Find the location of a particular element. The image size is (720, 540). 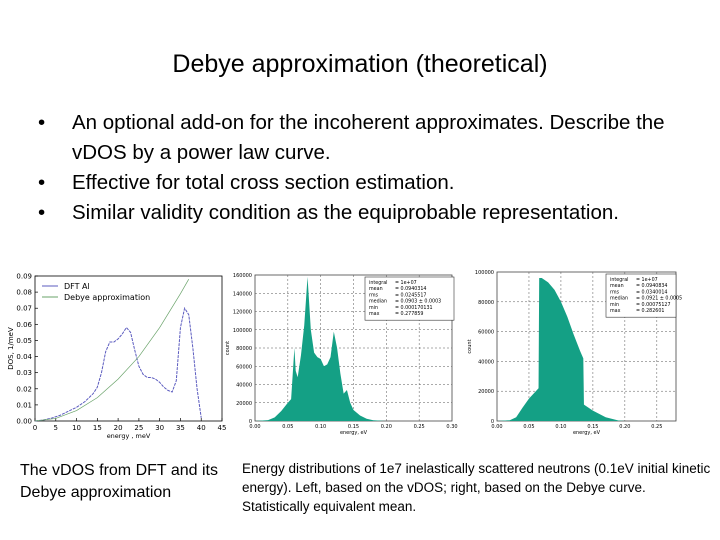

svg-text: = 0.0245517 is located at coordinates (410, 295).